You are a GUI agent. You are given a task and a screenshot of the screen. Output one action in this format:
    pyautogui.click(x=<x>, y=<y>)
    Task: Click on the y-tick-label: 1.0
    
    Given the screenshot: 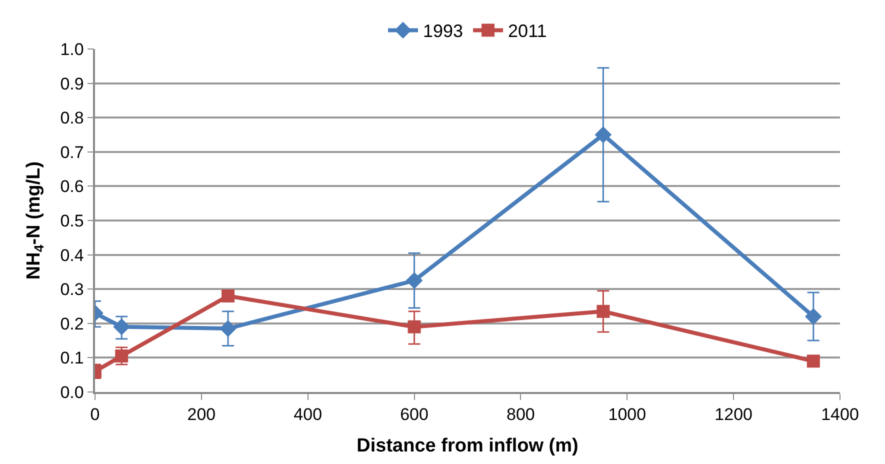 What is the action you would take?
    pyautogui.click(x=72, y=49)
    